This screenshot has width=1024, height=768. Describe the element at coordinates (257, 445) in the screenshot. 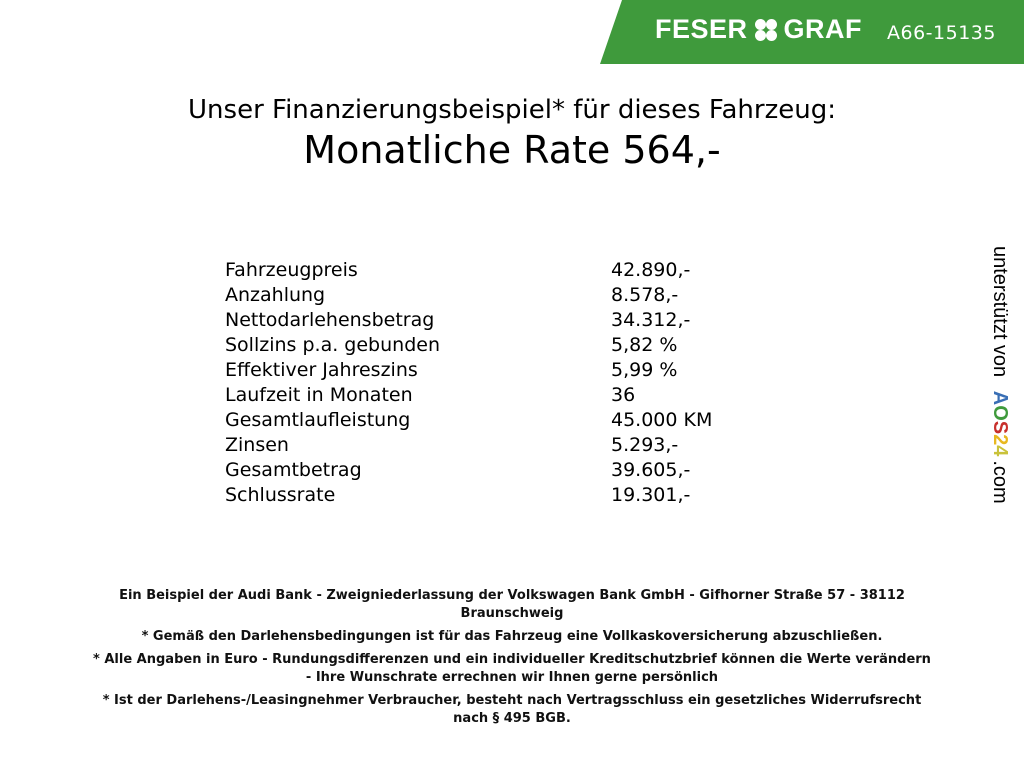

I see `row-label: Zinsen` at that location.